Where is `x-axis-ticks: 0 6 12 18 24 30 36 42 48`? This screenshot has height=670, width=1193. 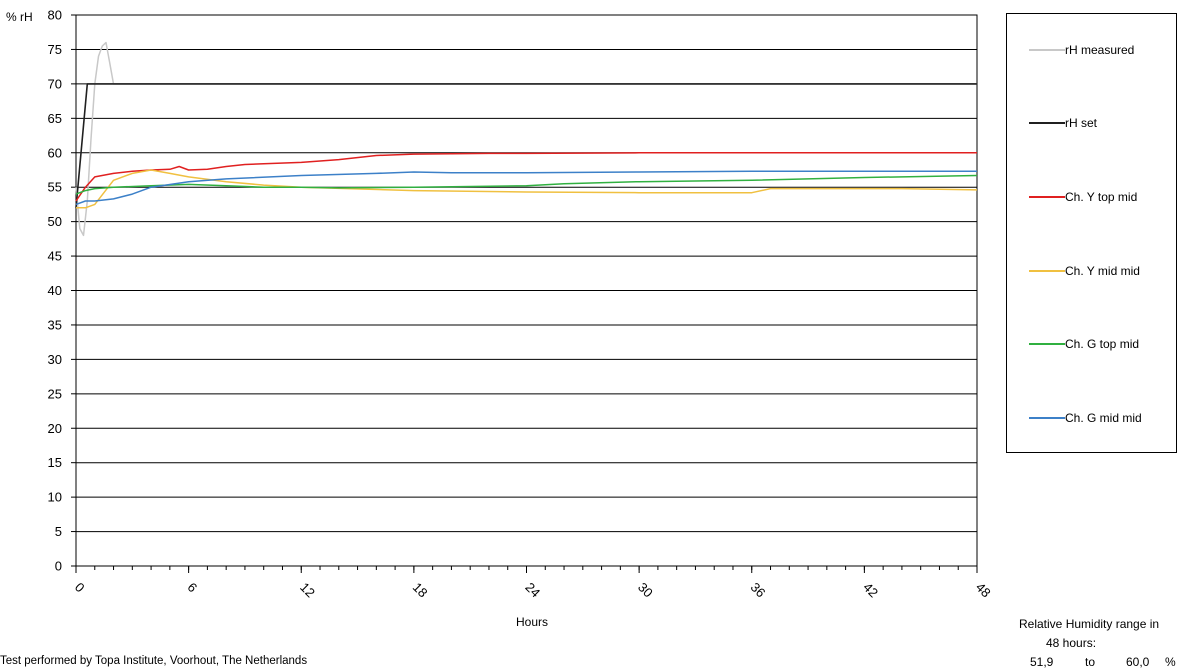 x-axis-ticks: 0 6 12 18 24 30 36 42 48 is located at coordinates (533, 583).